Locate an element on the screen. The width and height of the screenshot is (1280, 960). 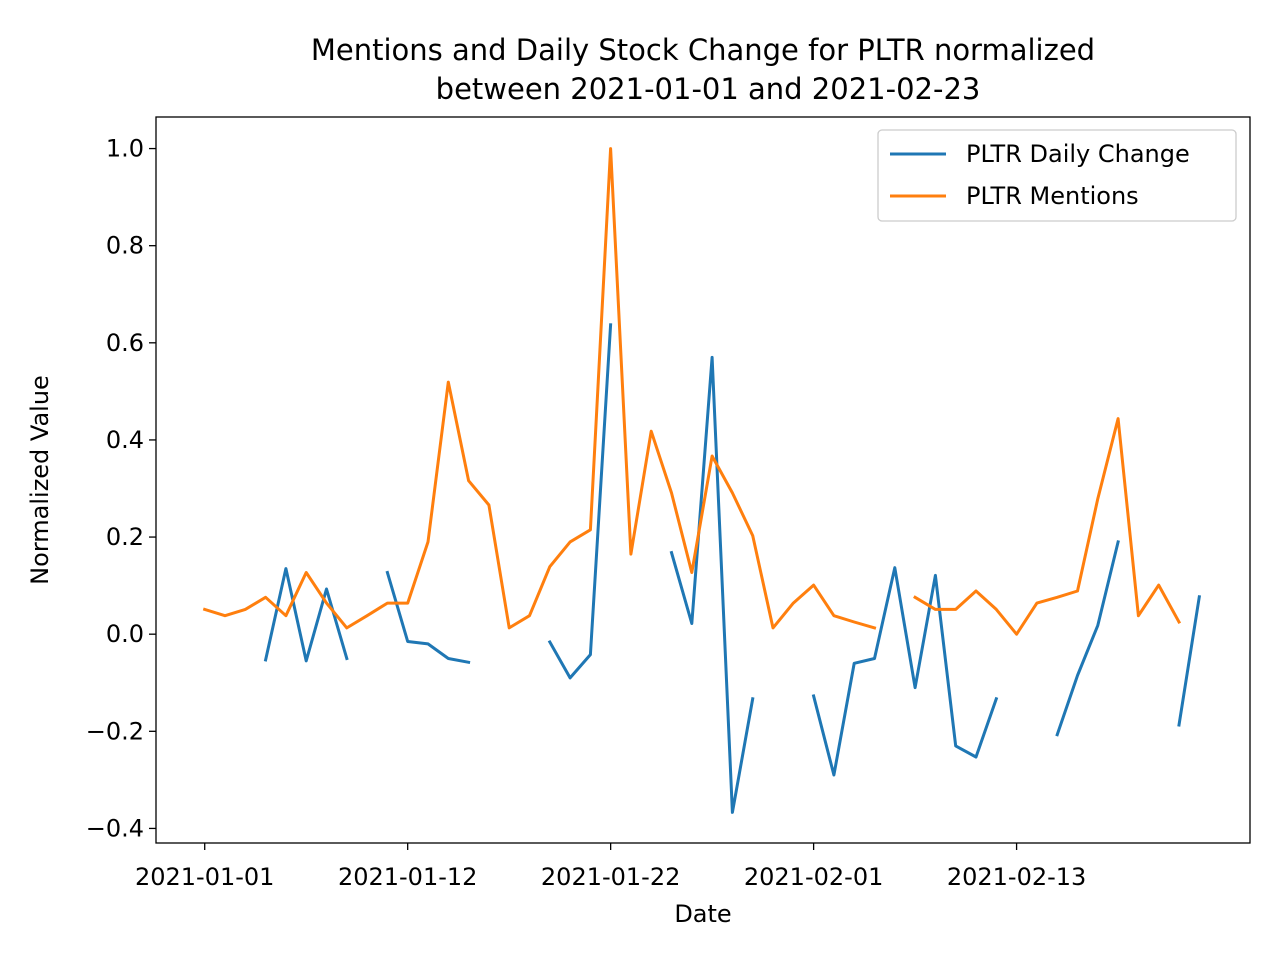
x-tick-label: 2021-01-01 is located at coordinates (204, 877).